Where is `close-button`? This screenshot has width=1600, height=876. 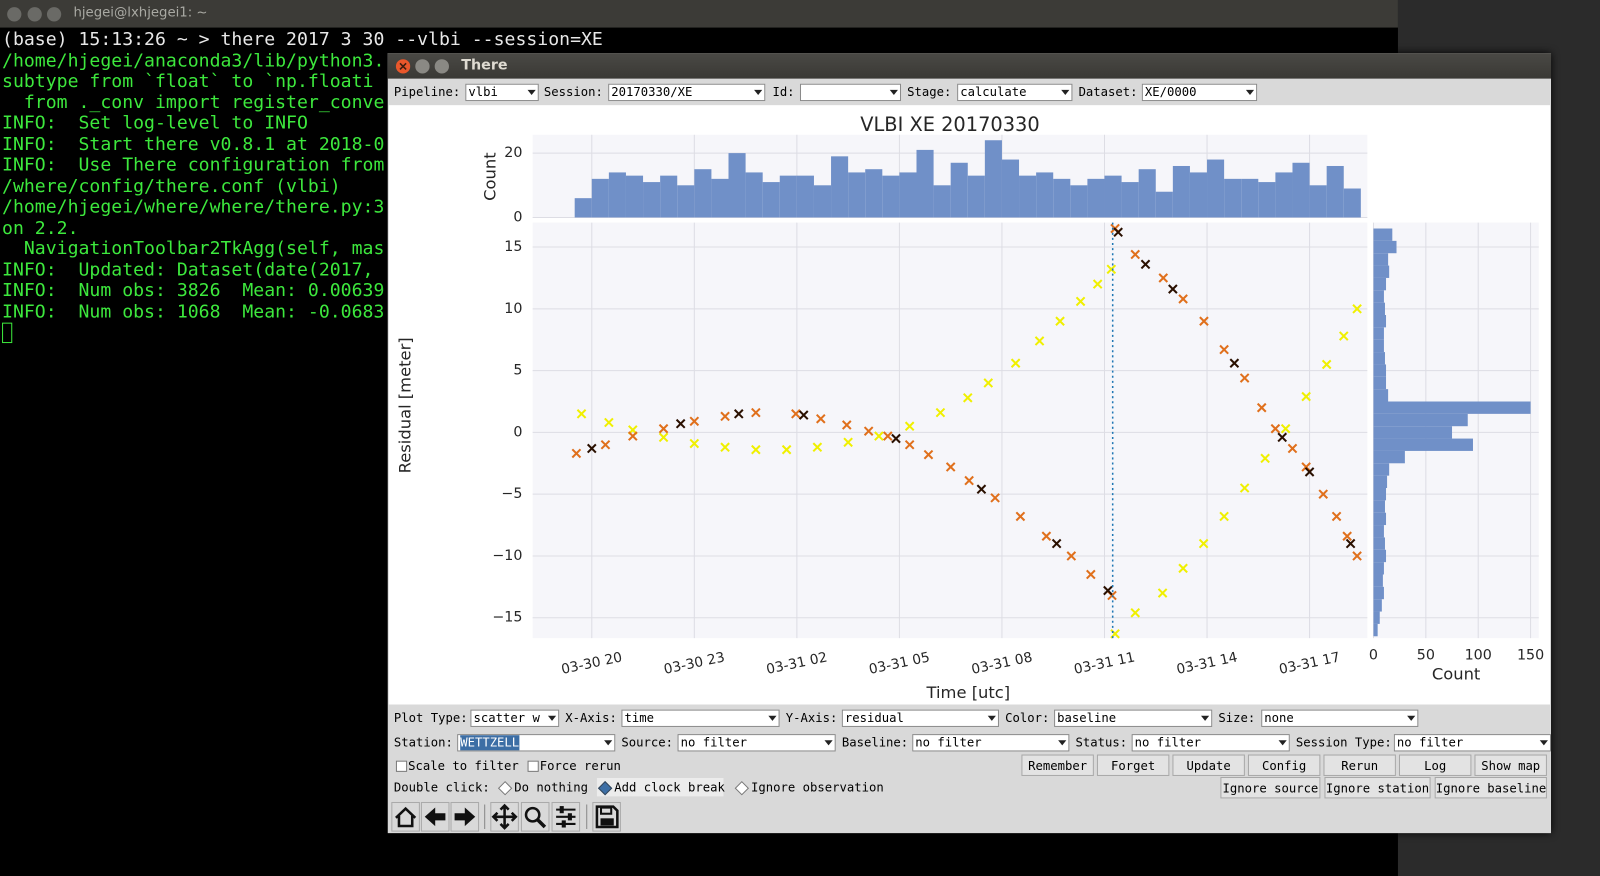 close-button is located at coordinates (14, 14).